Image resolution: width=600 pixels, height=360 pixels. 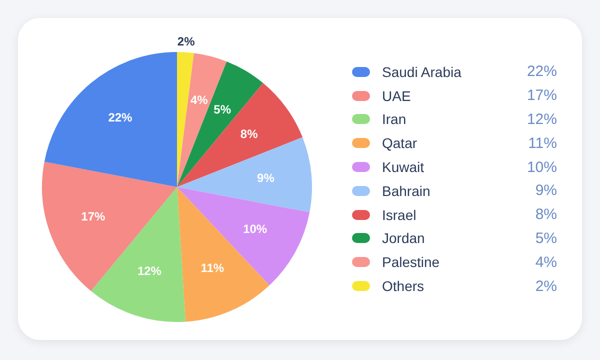 I want to click on legend-label: Qatar, so click(x=400, y=143).